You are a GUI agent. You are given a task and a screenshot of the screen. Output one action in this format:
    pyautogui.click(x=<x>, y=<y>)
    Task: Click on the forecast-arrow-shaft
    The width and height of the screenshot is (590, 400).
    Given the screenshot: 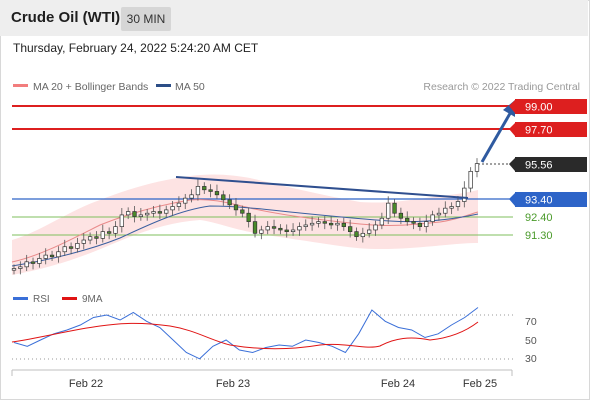 What is the action you would take?
    pyautogui.click(x=497, y=136)
    